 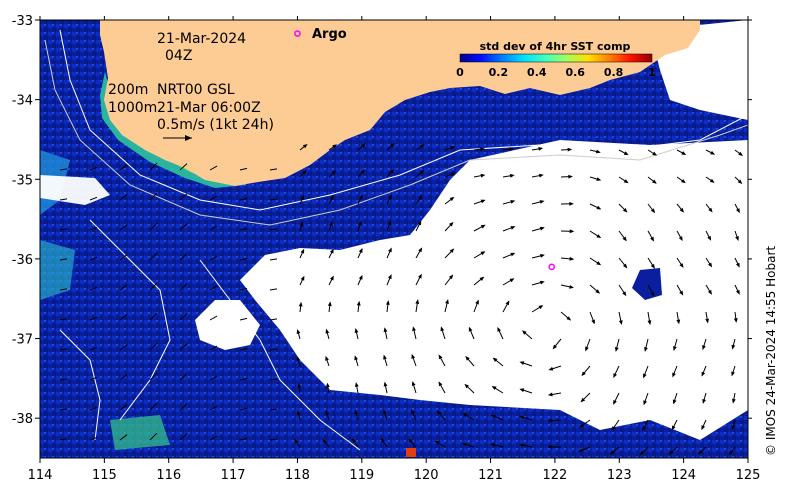 I want to click on lon-tick-label: 125, so click(x=748, y=475).